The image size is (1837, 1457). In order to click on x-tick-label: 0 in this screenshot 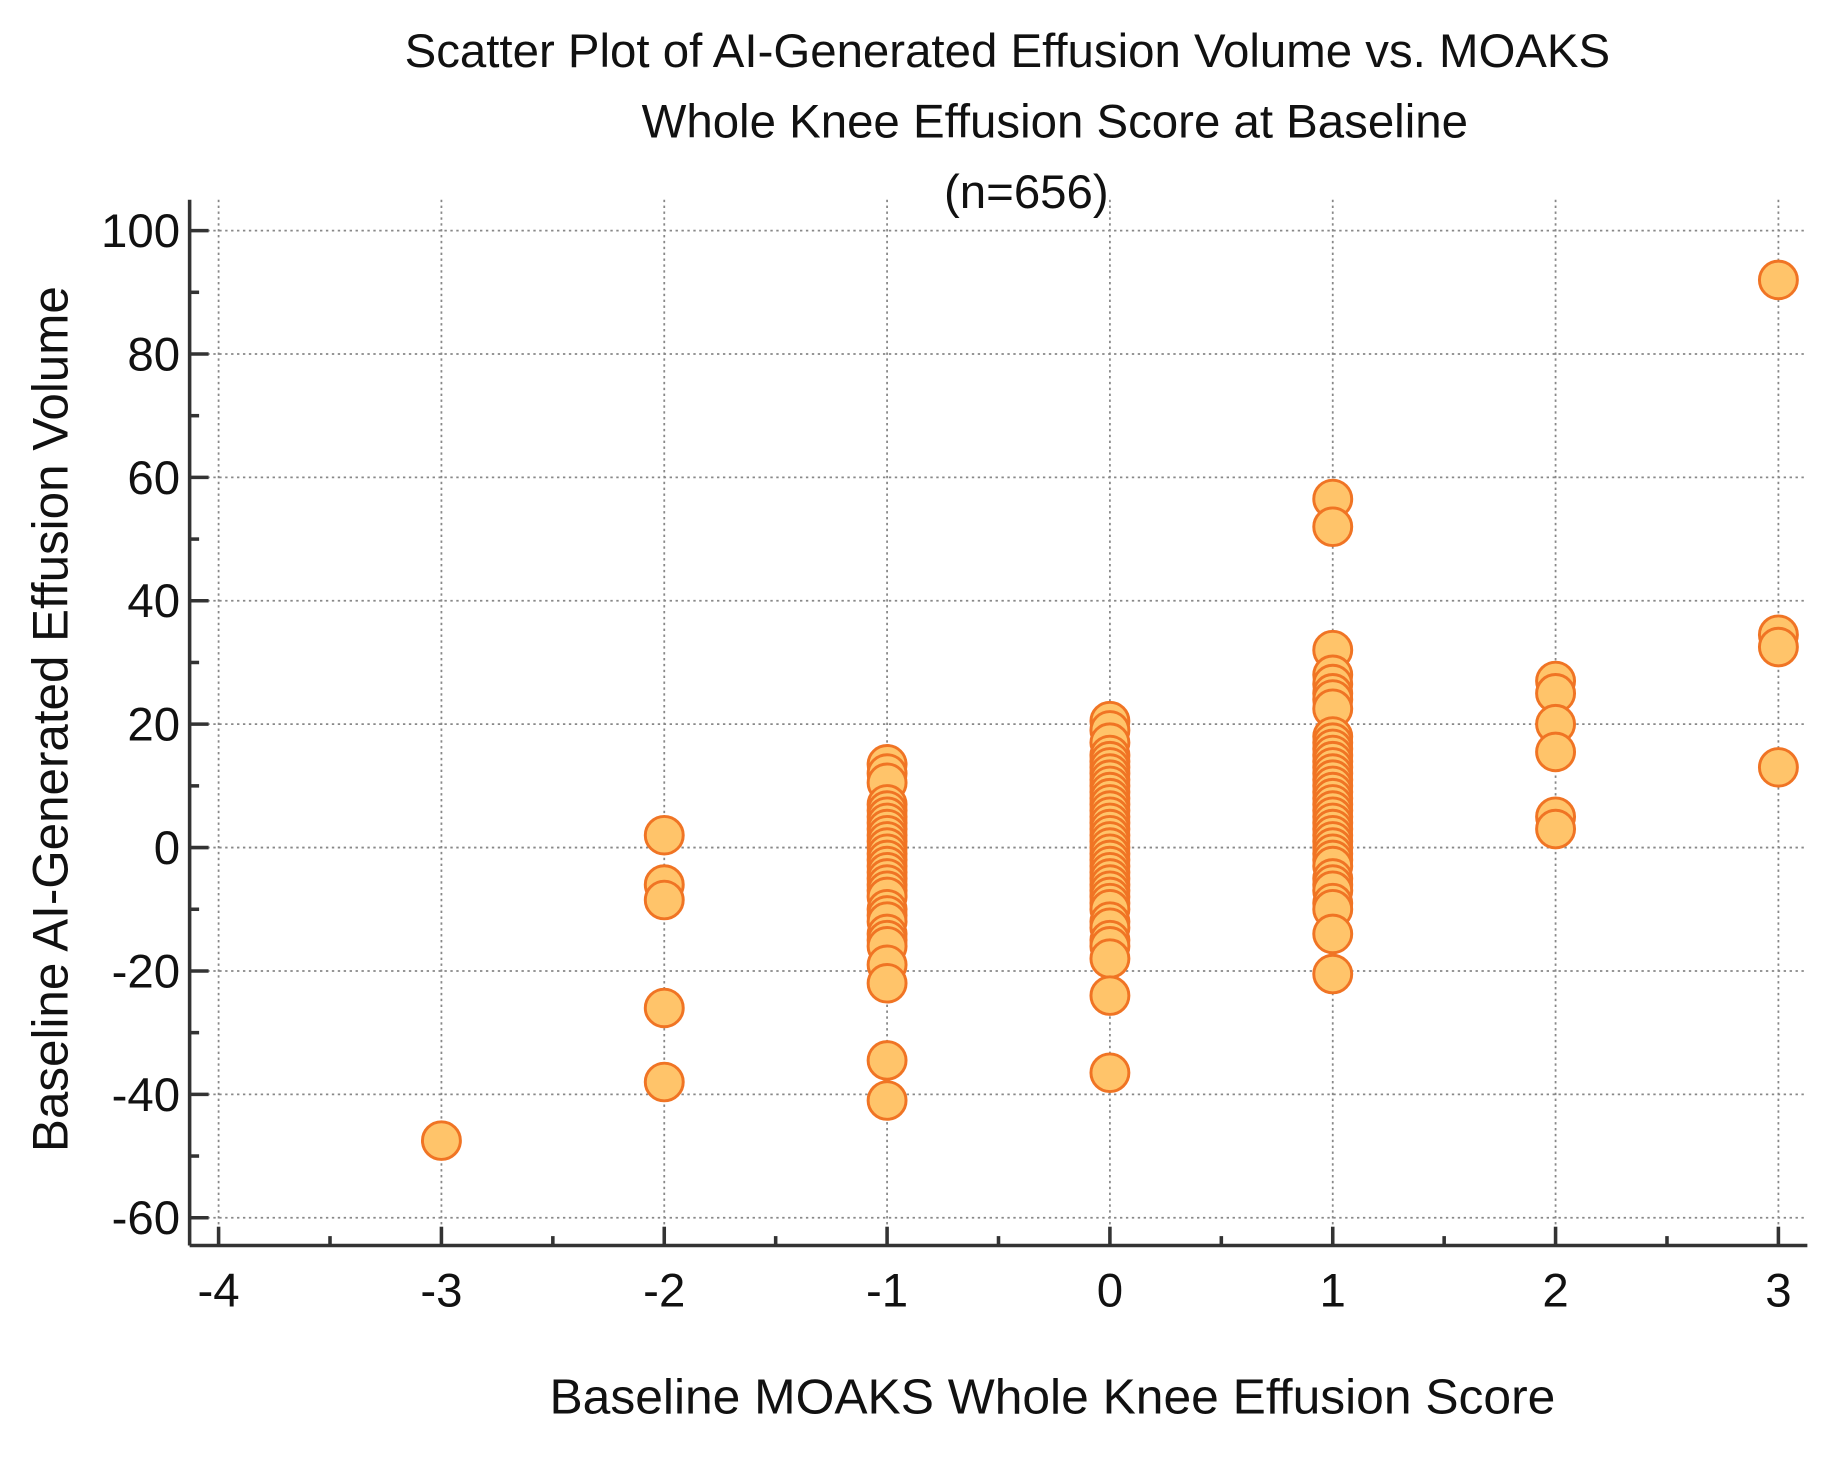, I will do `click(1110, 1291)`.